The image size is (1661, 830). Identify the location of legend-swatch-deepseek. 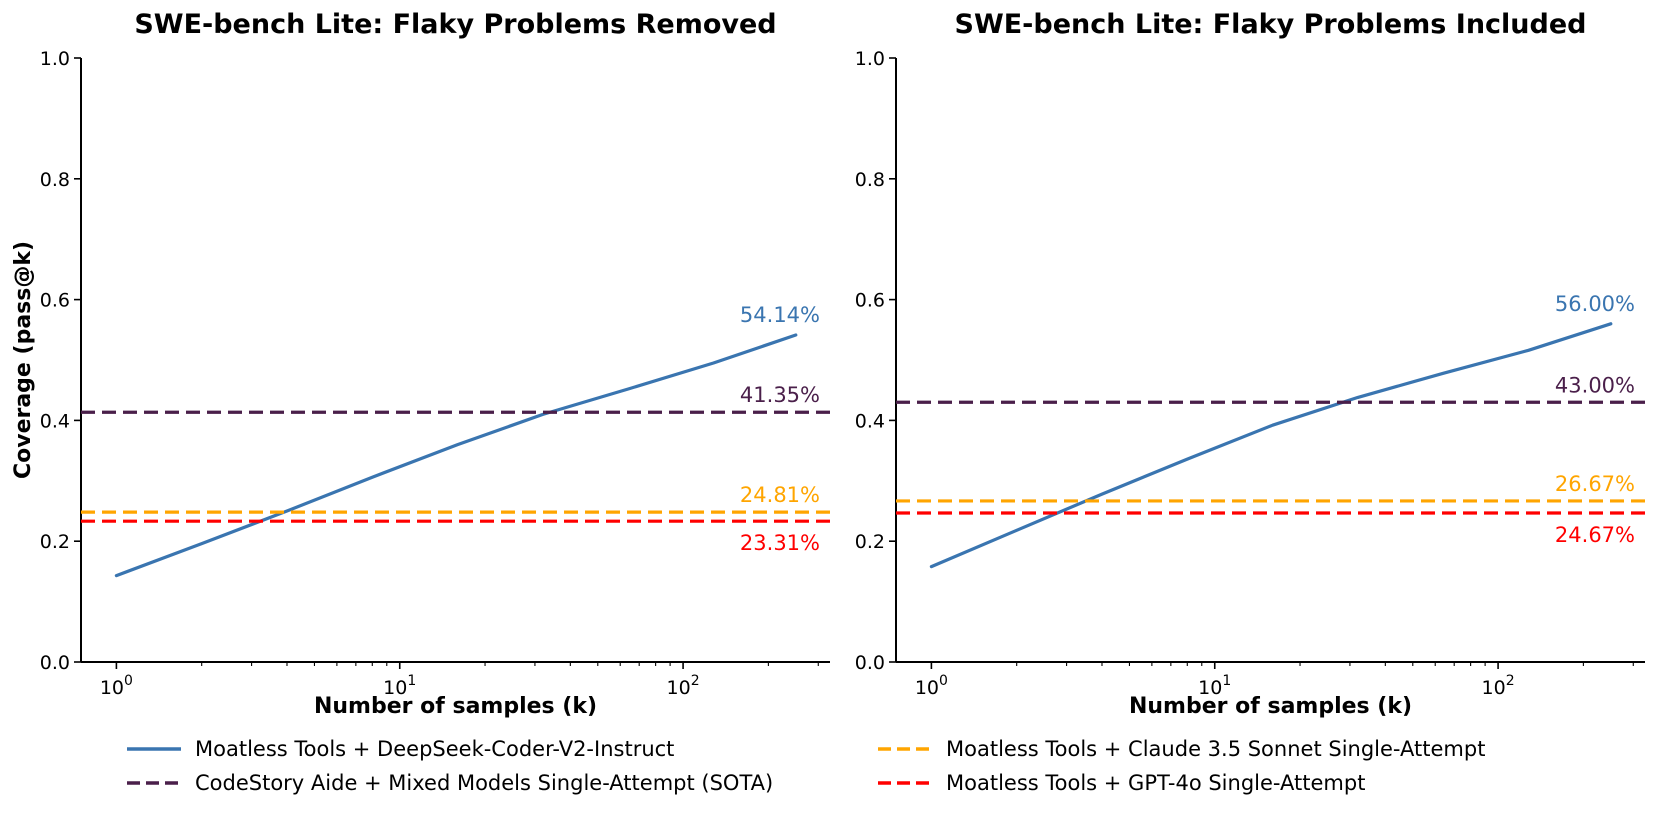
(154, 749).